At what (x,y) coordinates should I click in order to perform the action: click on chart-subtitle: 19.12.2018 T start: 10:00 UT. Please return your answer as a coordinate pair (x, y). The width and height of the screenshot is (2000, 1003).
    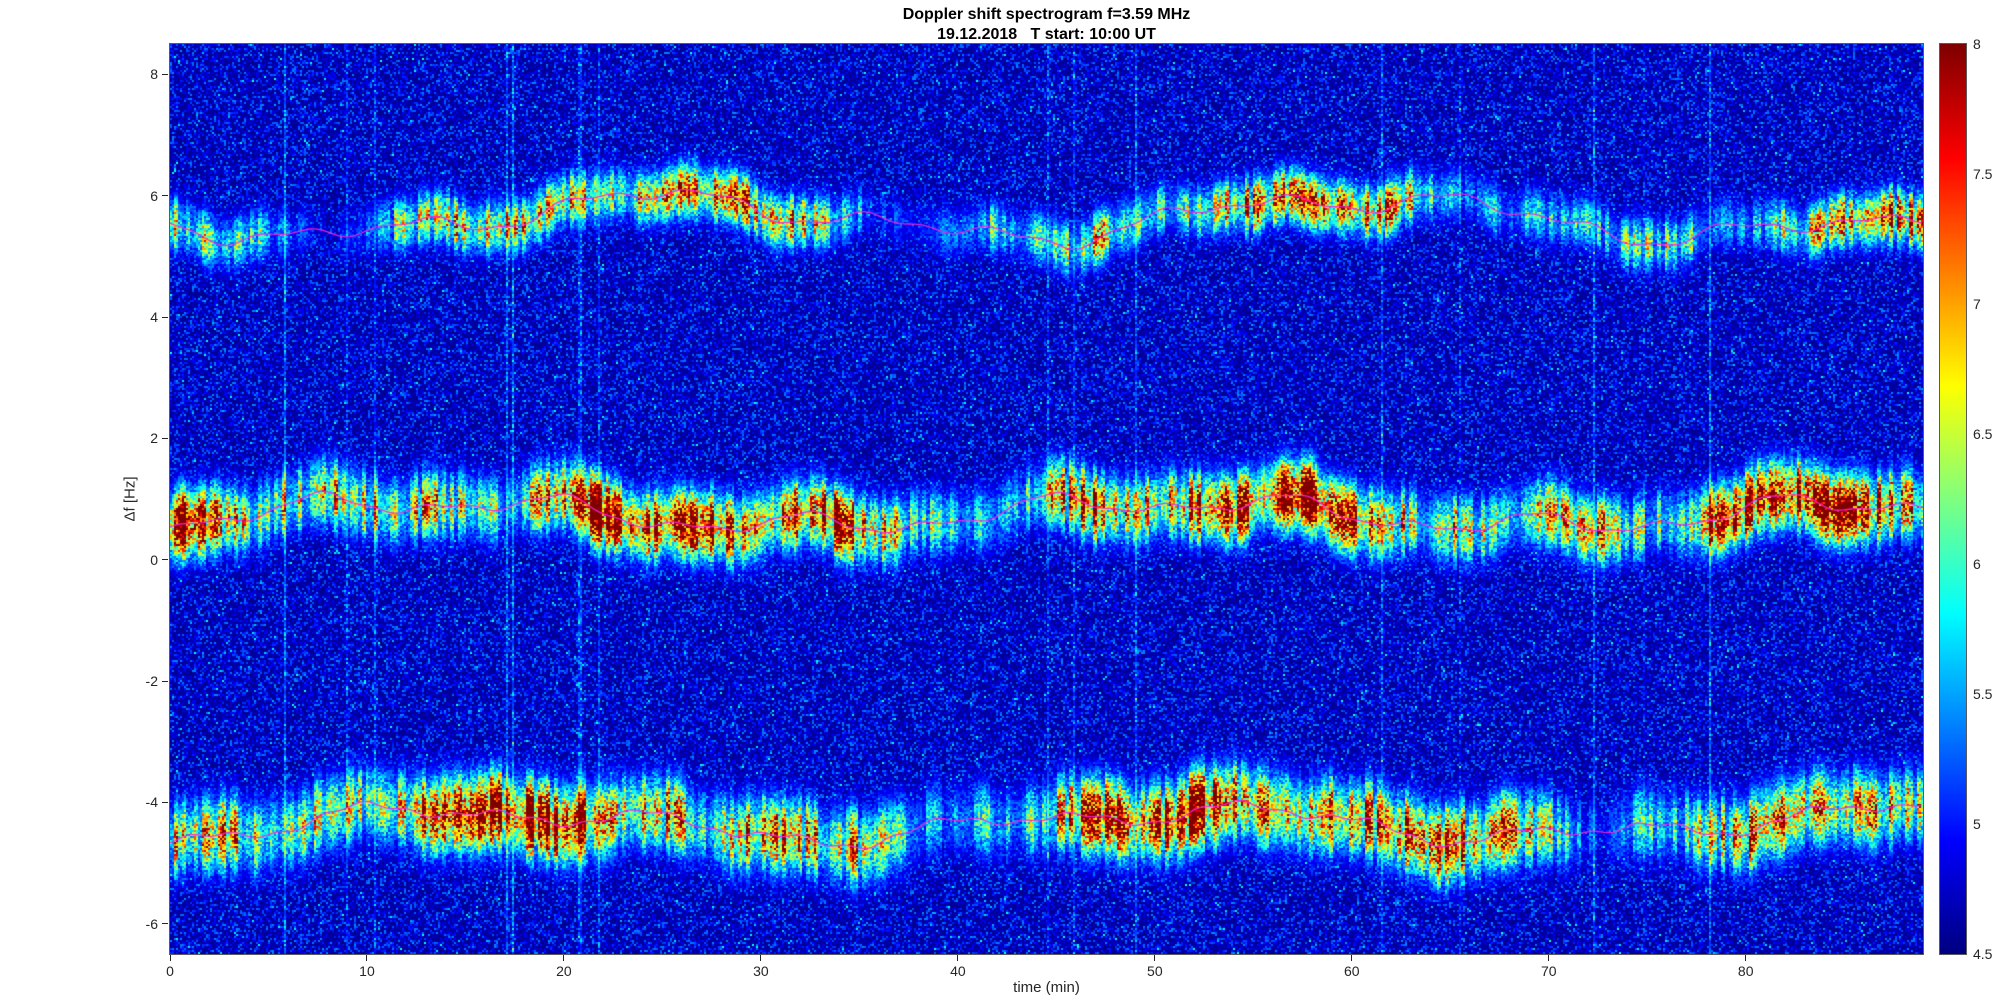
    Looking at the image, I should click on (1046, 34).